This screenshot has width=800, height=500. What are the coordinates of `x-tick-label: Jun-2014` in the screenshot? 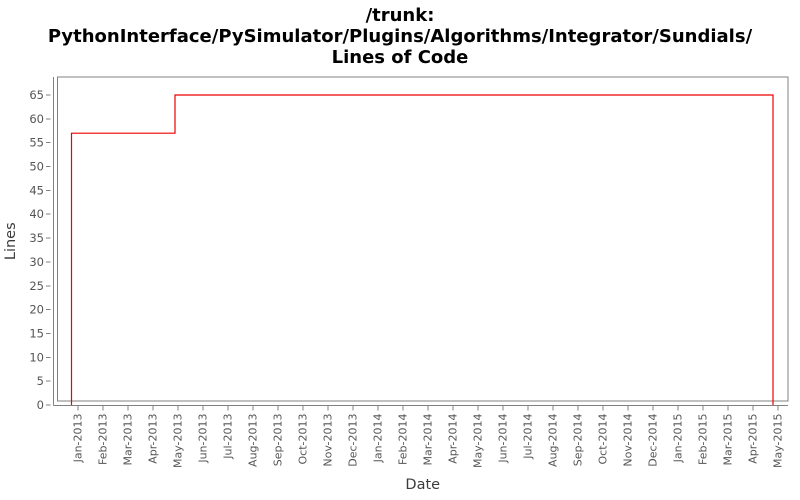 It's located at (503, 439).